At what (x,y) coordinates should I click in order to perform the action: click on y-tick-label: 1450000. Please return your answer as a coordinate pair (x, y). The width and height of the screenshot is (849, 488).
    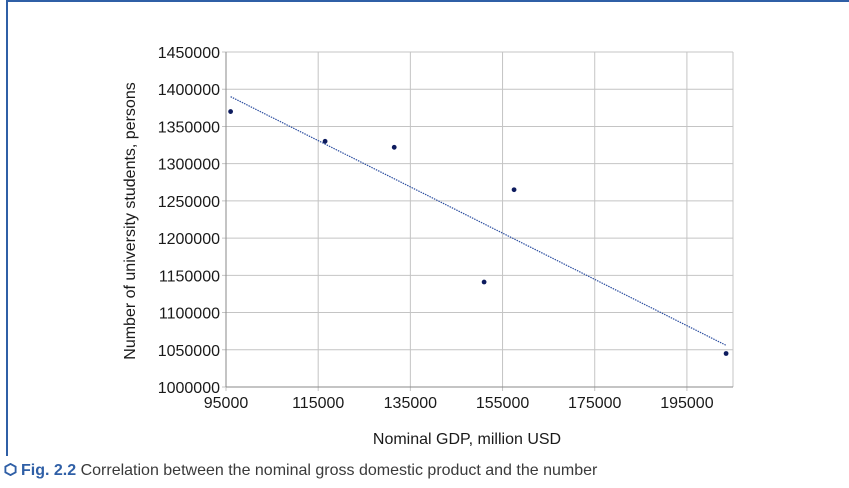
    Looking at the image, I should click on (189, 53).